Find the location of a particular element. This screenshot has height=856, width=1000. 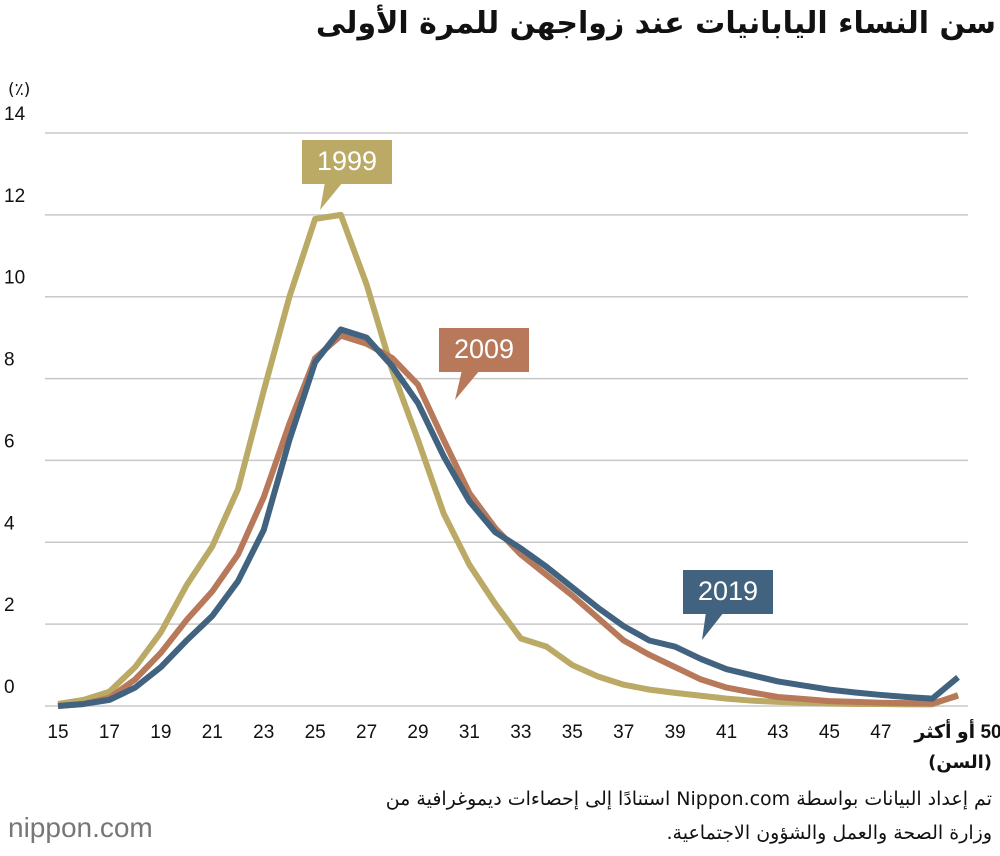

x-tick-label: 45 is located at coordinates (829, 732).